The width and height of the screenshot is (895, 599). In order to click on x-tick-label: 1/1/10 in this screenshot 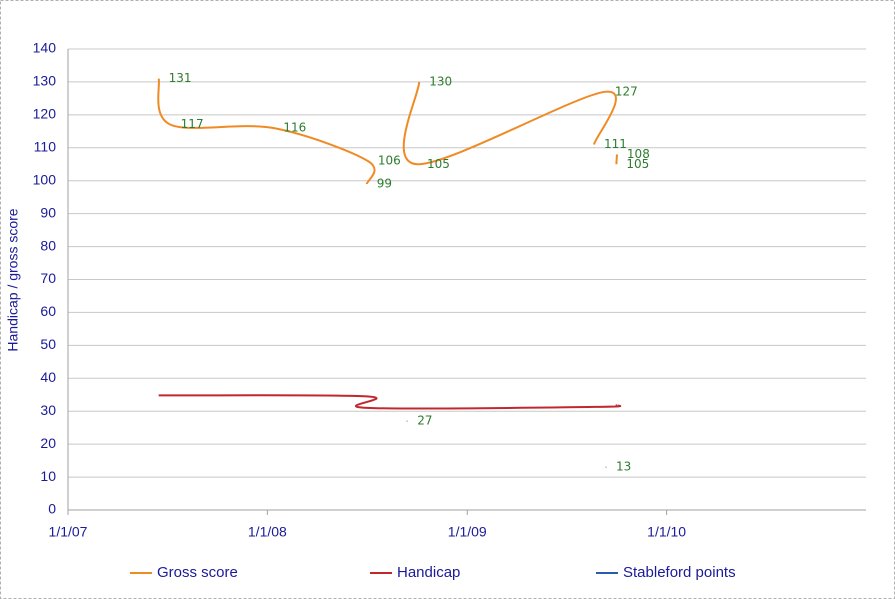, I will do `click(666, 532)`.